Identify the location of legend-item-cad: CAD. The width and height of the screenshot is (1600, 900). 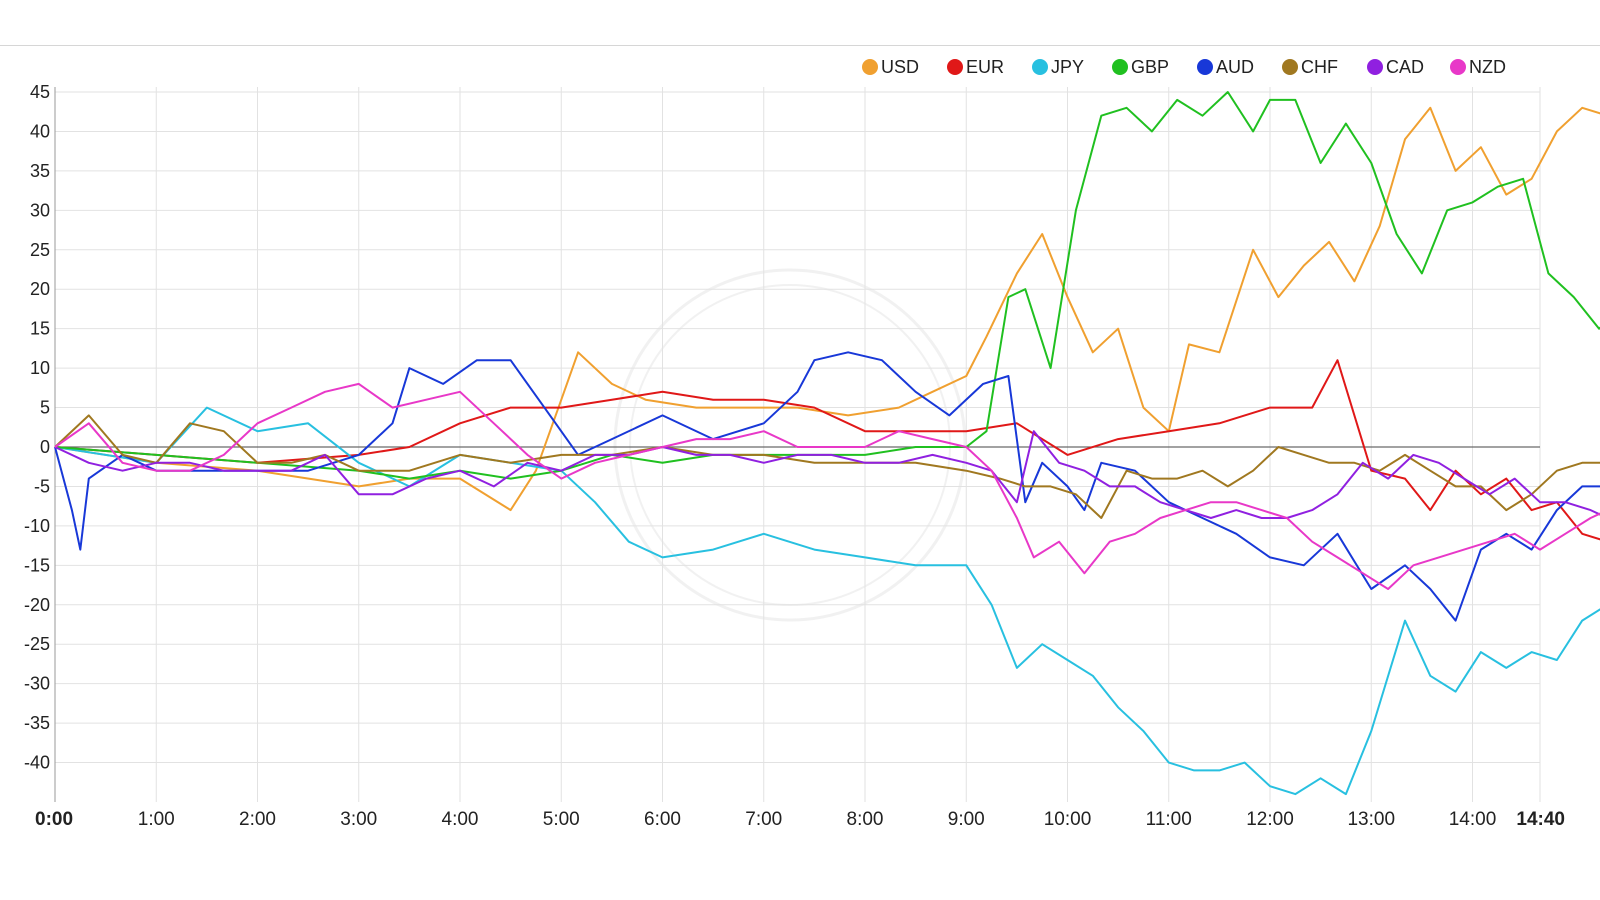
(1395, 67).